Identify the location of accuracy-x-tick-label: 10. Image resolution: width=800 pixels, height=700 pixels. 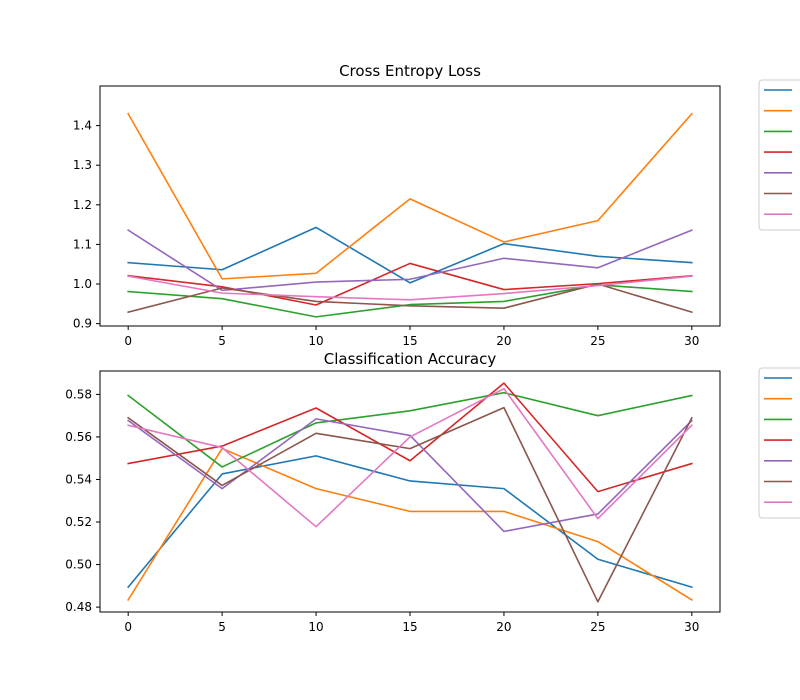
(315, 627).